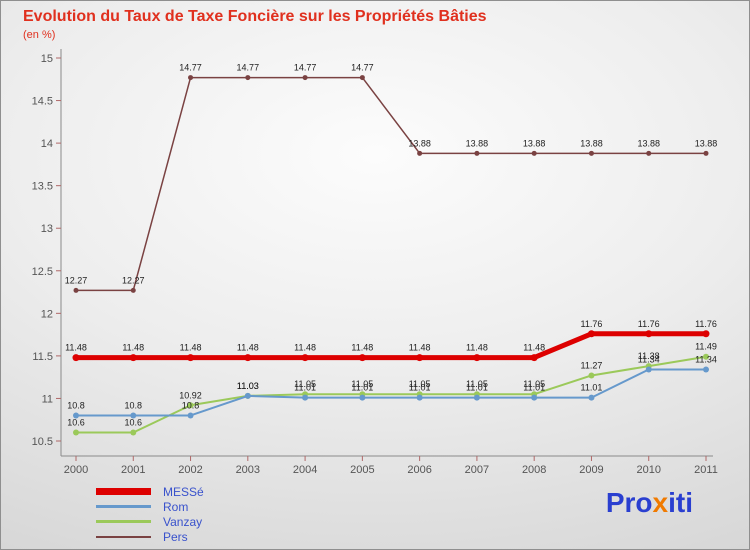  What do you see at coordinates (42, 272) in the screenshot?
I see `y-tick-label: 12.5` at bounding box center [42, 272].